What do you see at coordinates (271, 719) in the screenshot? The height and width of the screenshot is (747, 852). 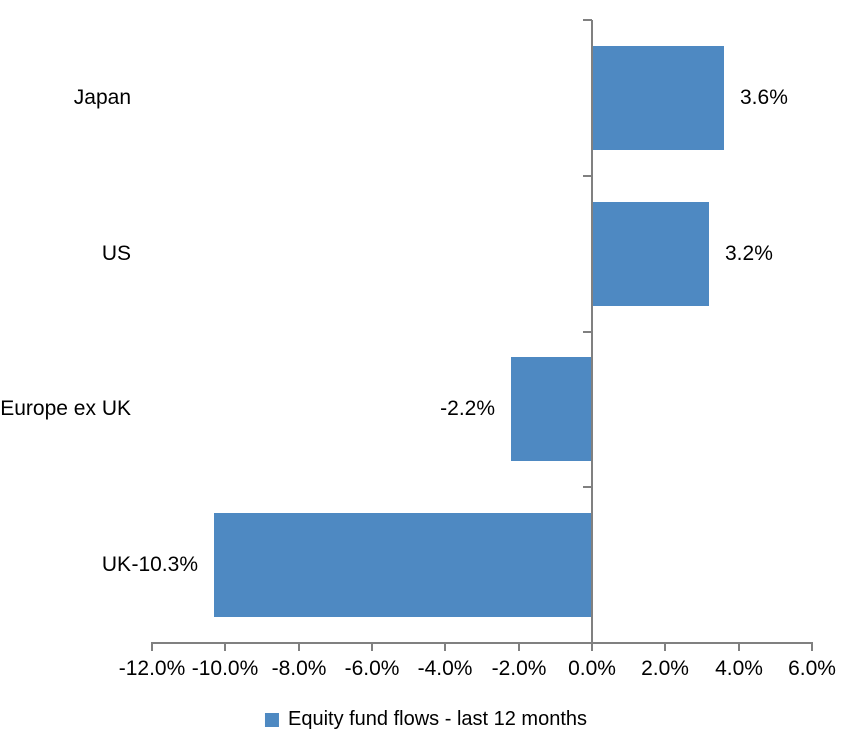 I see `legend-marker-icon` at bounding box center [271, 719].